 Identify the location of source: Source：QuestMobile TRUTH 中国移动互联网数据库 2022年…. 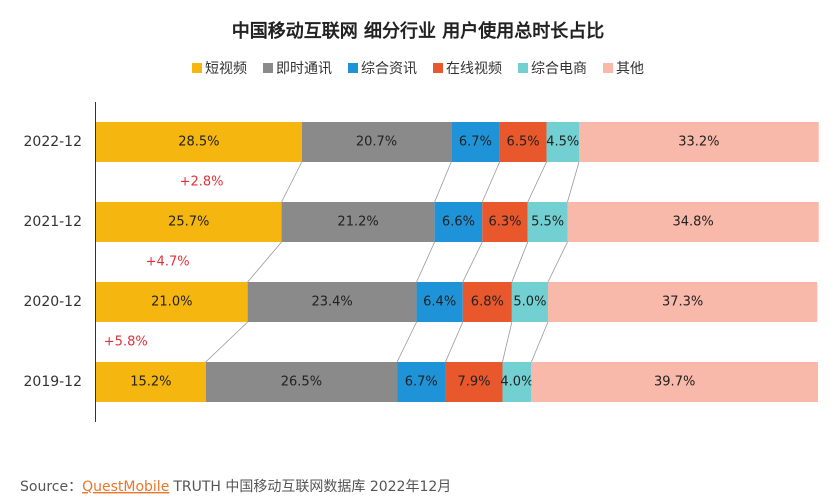
(235, 487).